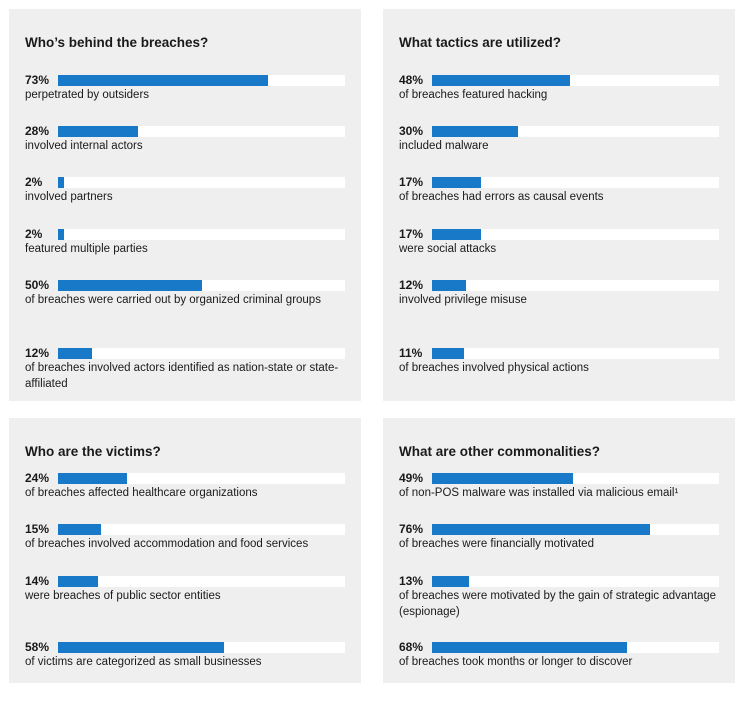  Describe the element at coordinates (37, 529) in the screenshot. I see `stat-value: 15%` at that location.